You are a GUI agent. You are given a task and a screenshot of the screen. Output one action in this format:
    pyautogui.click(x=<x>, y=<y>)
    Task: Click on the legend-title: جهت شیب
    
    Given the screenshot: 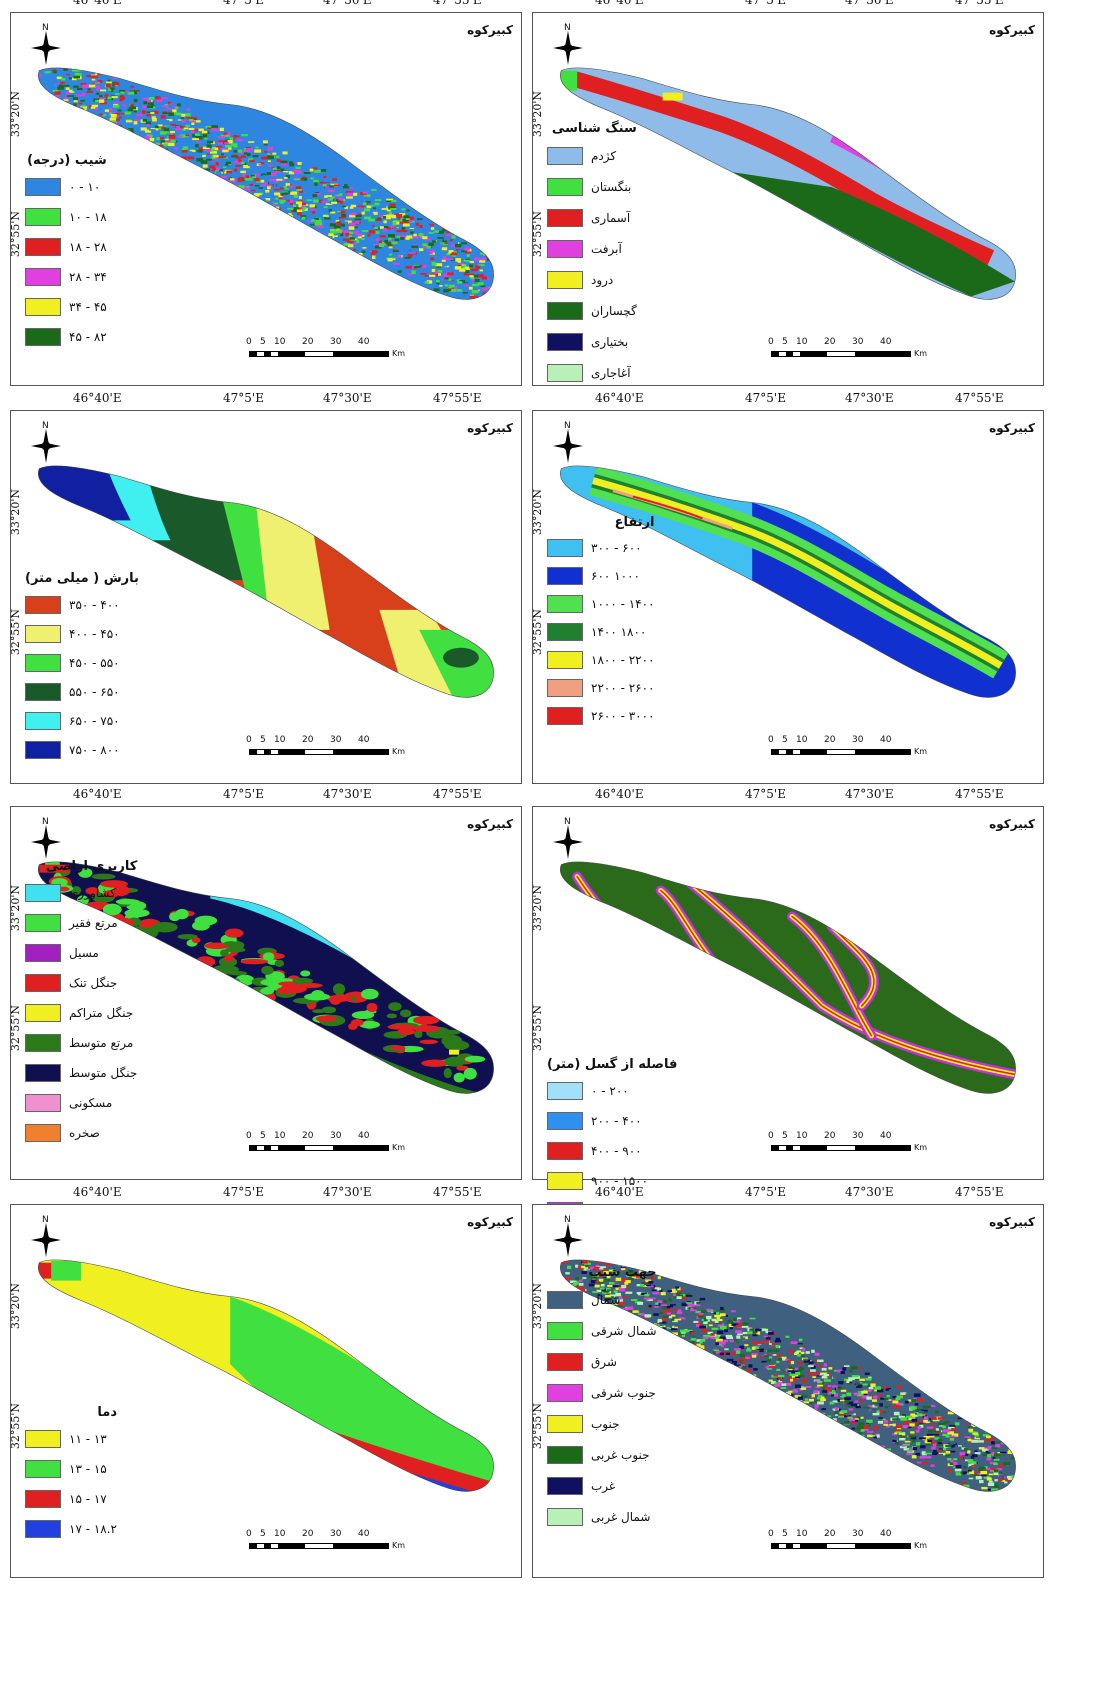 What is the action you would take?
    pyautogui.click(x=622, y=1272)
    